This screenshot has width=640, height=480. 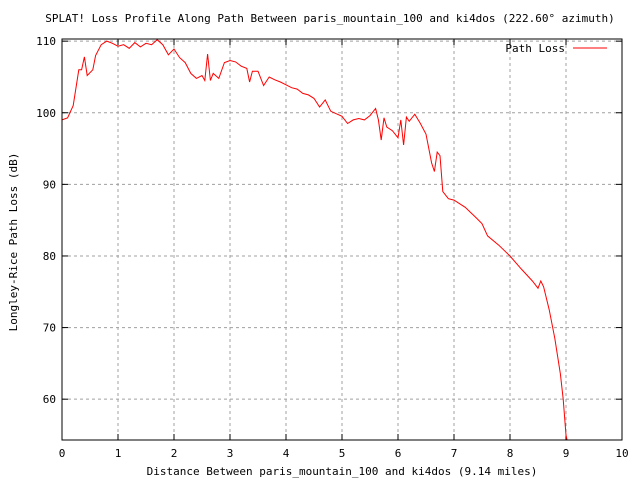 What do you see at coordinates (49, 184) in the screenshot?
I see `y-tick-label: 90` at bounding box center [49, 184].